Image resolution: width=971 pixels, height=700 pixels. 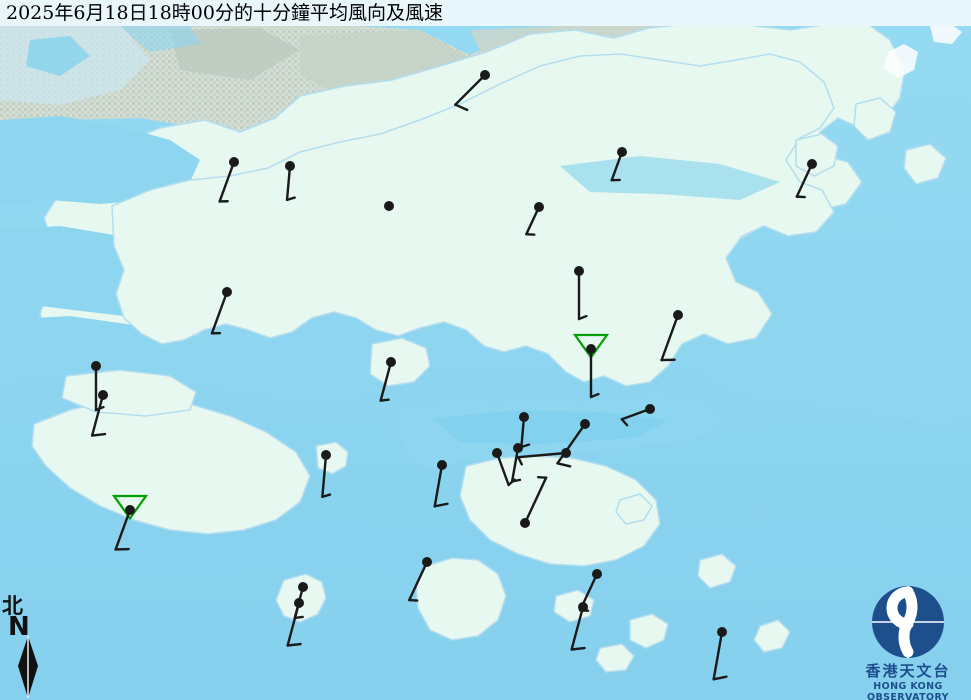 I want to click on compass-rose: 北 N, so click(x=34, y=645).